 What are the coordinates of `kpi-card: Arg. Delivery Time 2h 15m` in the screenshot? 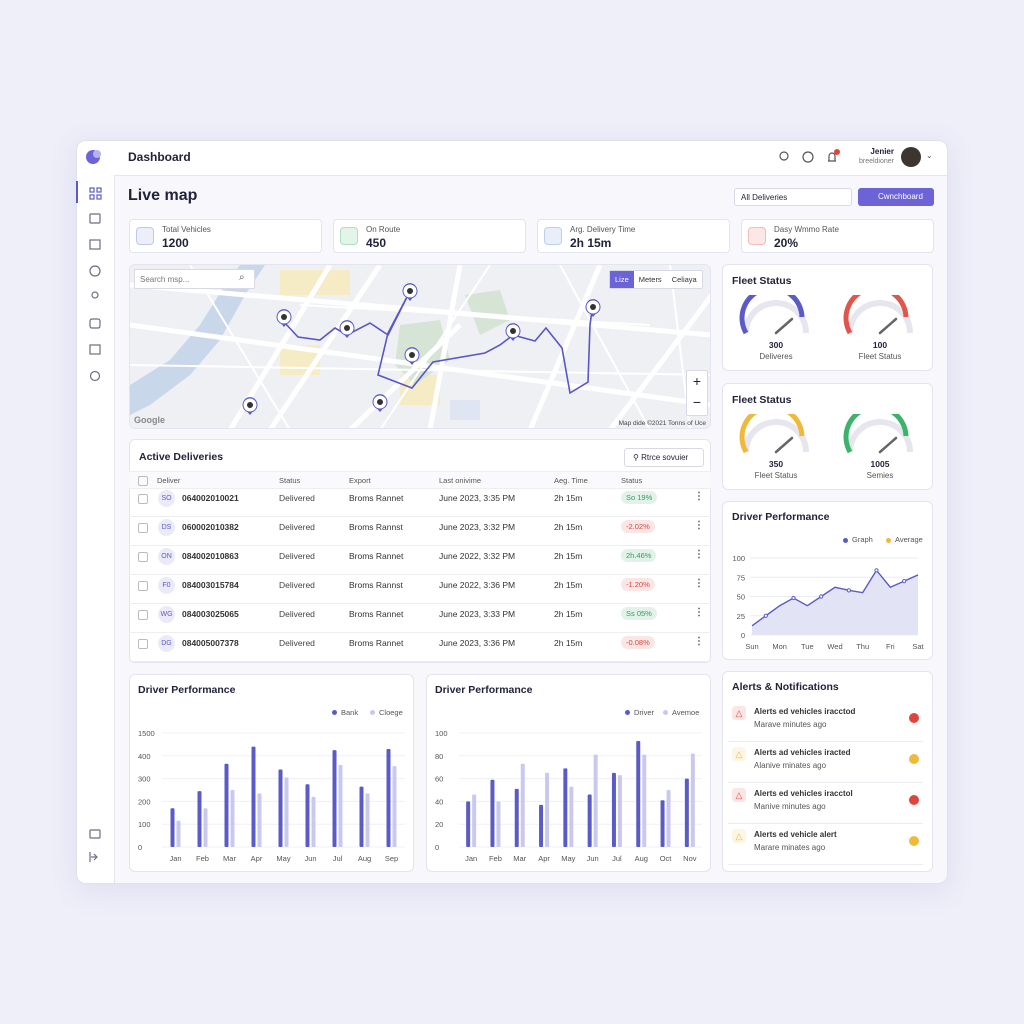 It's located at (633, 236).